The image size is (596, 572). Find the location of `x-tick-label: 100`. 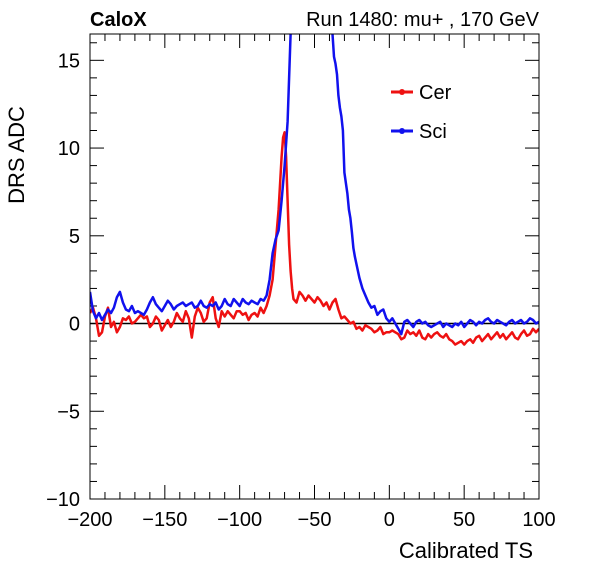

x-tick-label: 100 is located at coordinates (538, 520).